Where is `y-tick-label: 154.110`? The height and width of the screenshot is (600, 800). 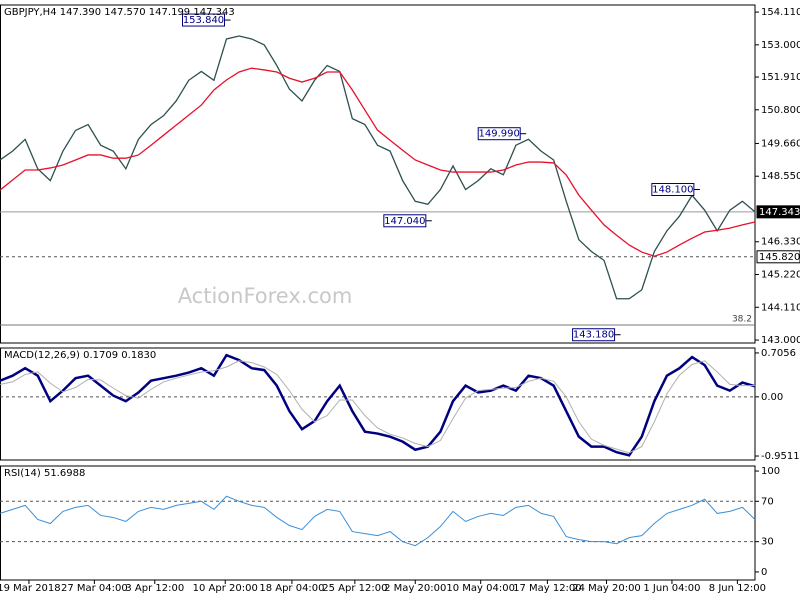 y-tick-label: 154.110 is located at coordinates (780, 12).